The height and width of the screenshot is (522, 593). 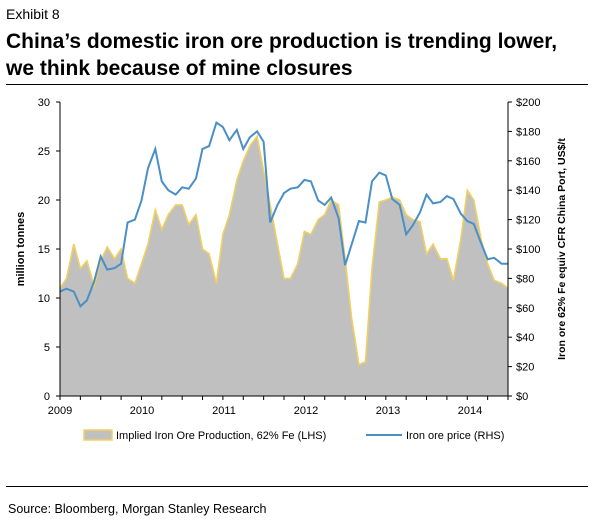 I want to click on legend-area-swatch, so click(x=98, y=435).